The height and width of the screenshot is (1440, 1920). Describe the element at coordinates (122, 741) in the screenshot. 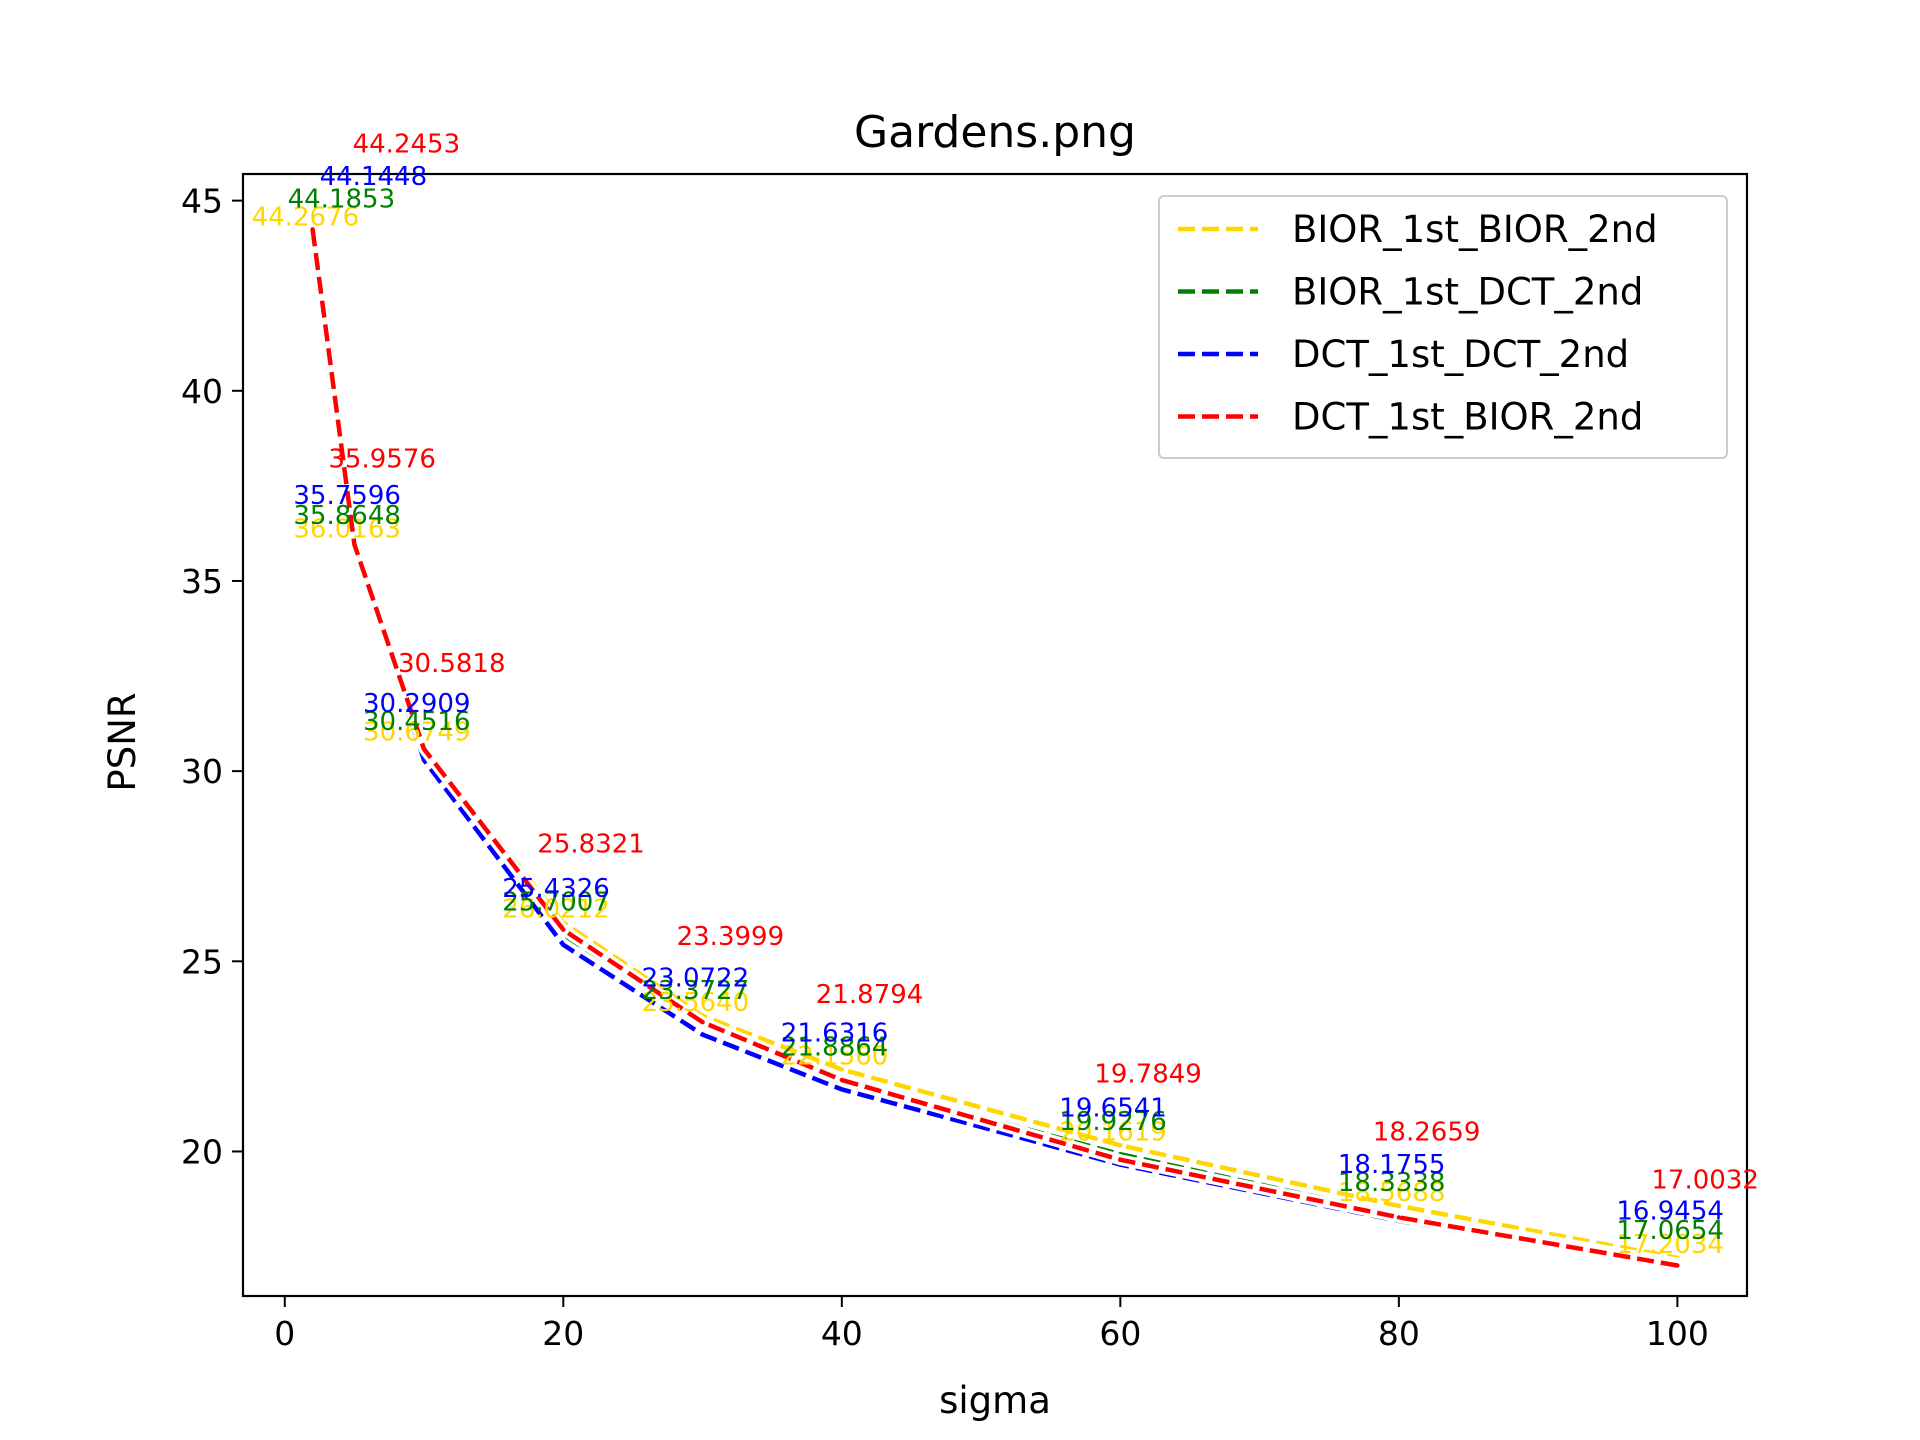

I see `y-axis-label: PSNR` at that location.